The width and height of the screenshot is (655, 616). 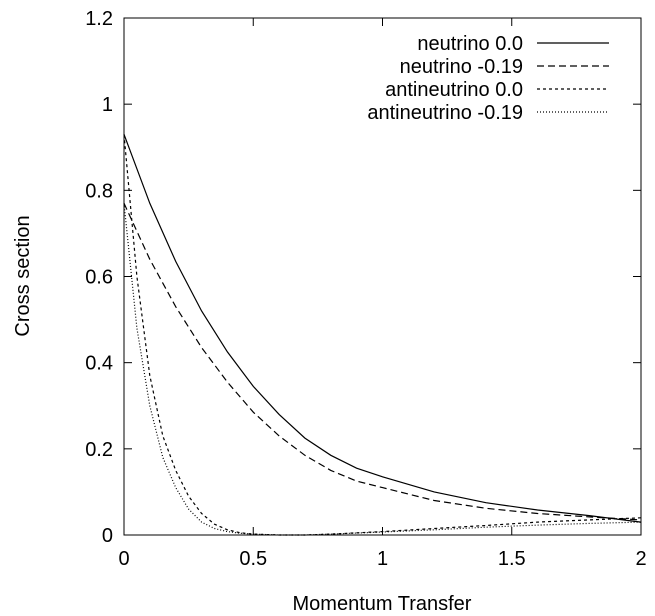 What do you see at coordinates (99, 364) in the screenshot?
I see `y-tick-label: 0.4` at bounding box center [99, 364].